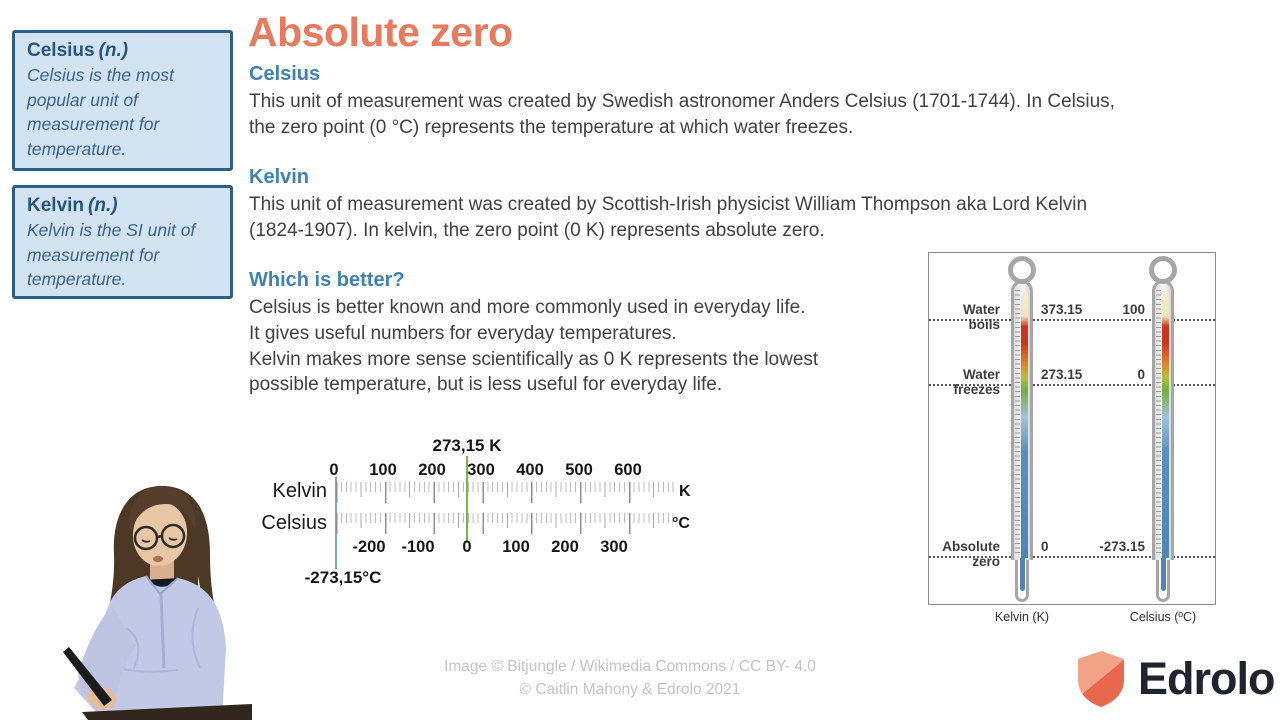 The width and height of the screenshot is (1280, 720). What do you see at coordinates (159, 536) in the screenshot?
I see `glasses-bridge` at bounding box center [159, 536].